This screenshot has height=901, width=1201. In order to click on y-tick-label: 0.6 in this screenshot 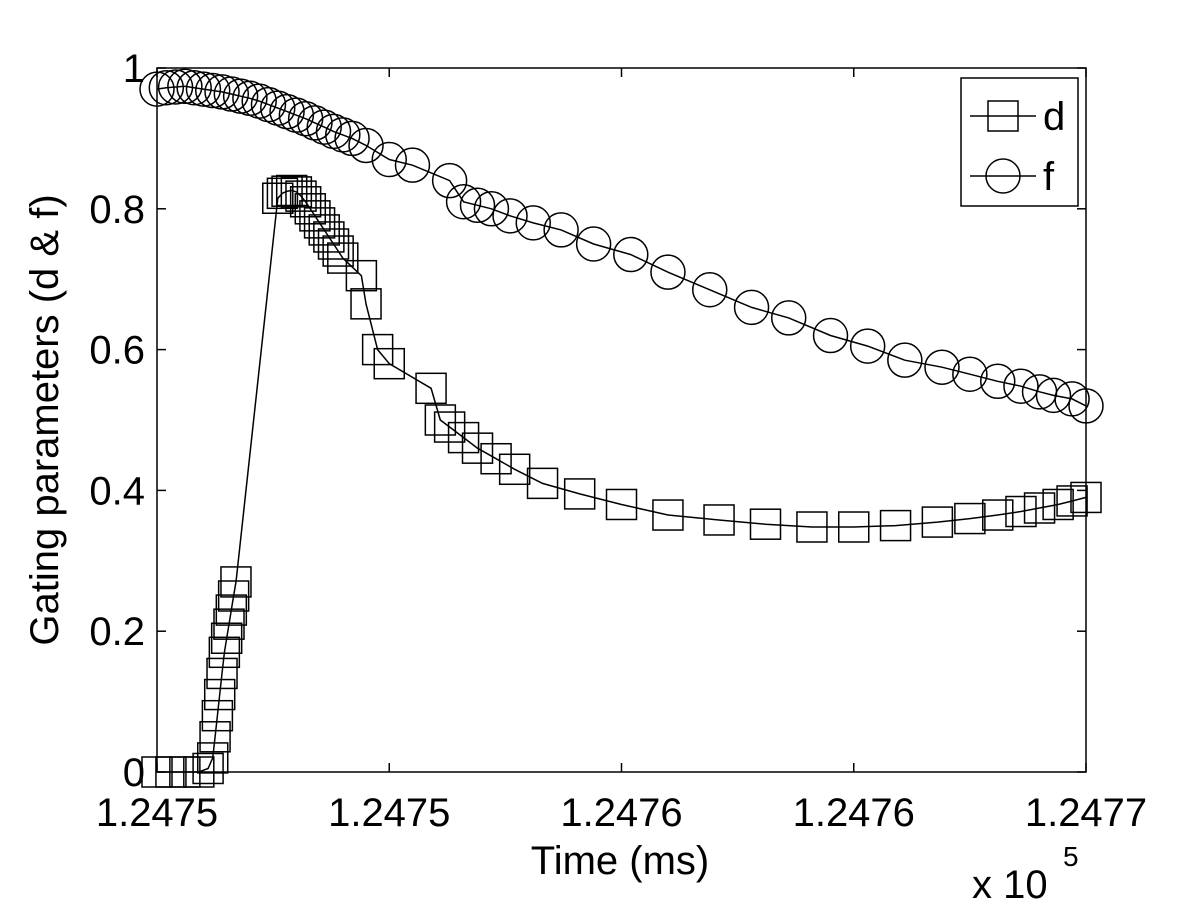, I will do `click(117, 351)`.